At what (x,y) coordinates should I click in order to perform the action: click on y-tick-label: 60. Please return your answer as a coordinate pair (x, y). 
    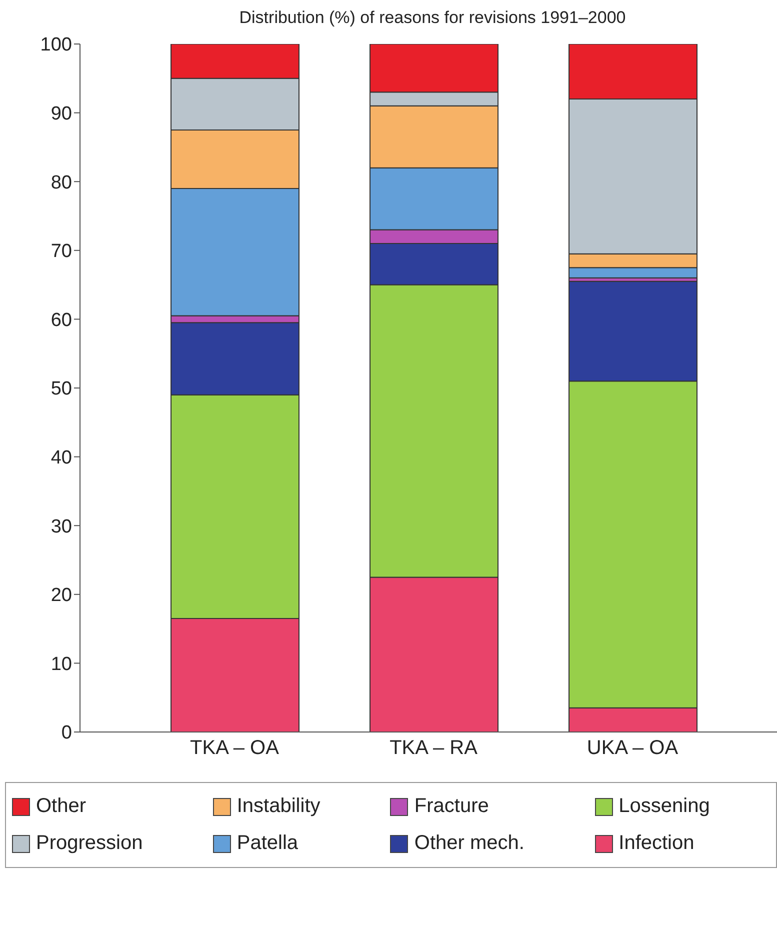
    Looking at the image, I should click on (61, 320).